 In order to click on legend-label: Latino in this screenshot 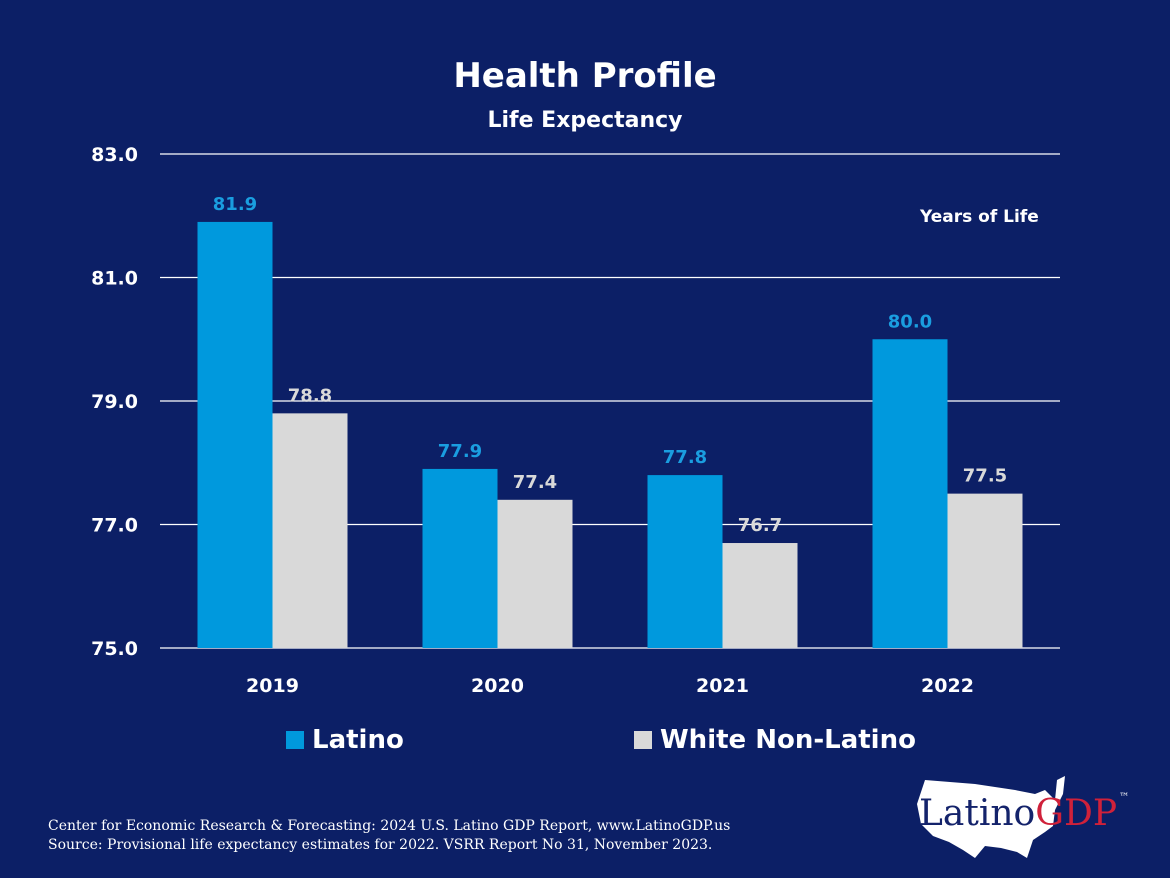, I will do `click(358, 740)`.